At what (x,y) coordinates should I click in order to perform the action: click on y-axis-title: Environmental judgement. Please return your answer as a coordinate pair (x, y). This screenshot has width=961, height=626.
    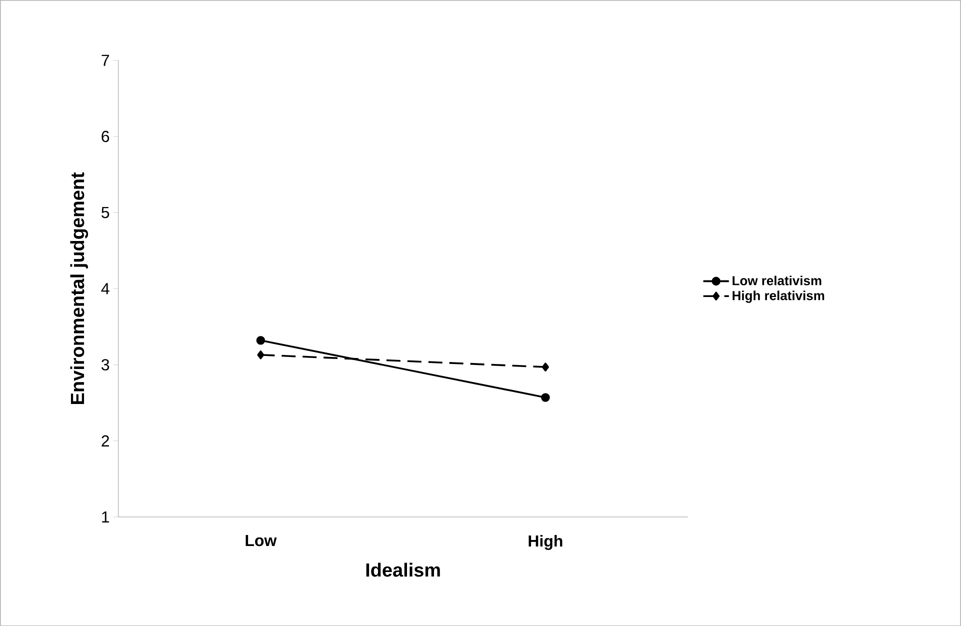
    Looking at the image, I should click on (79, 288).